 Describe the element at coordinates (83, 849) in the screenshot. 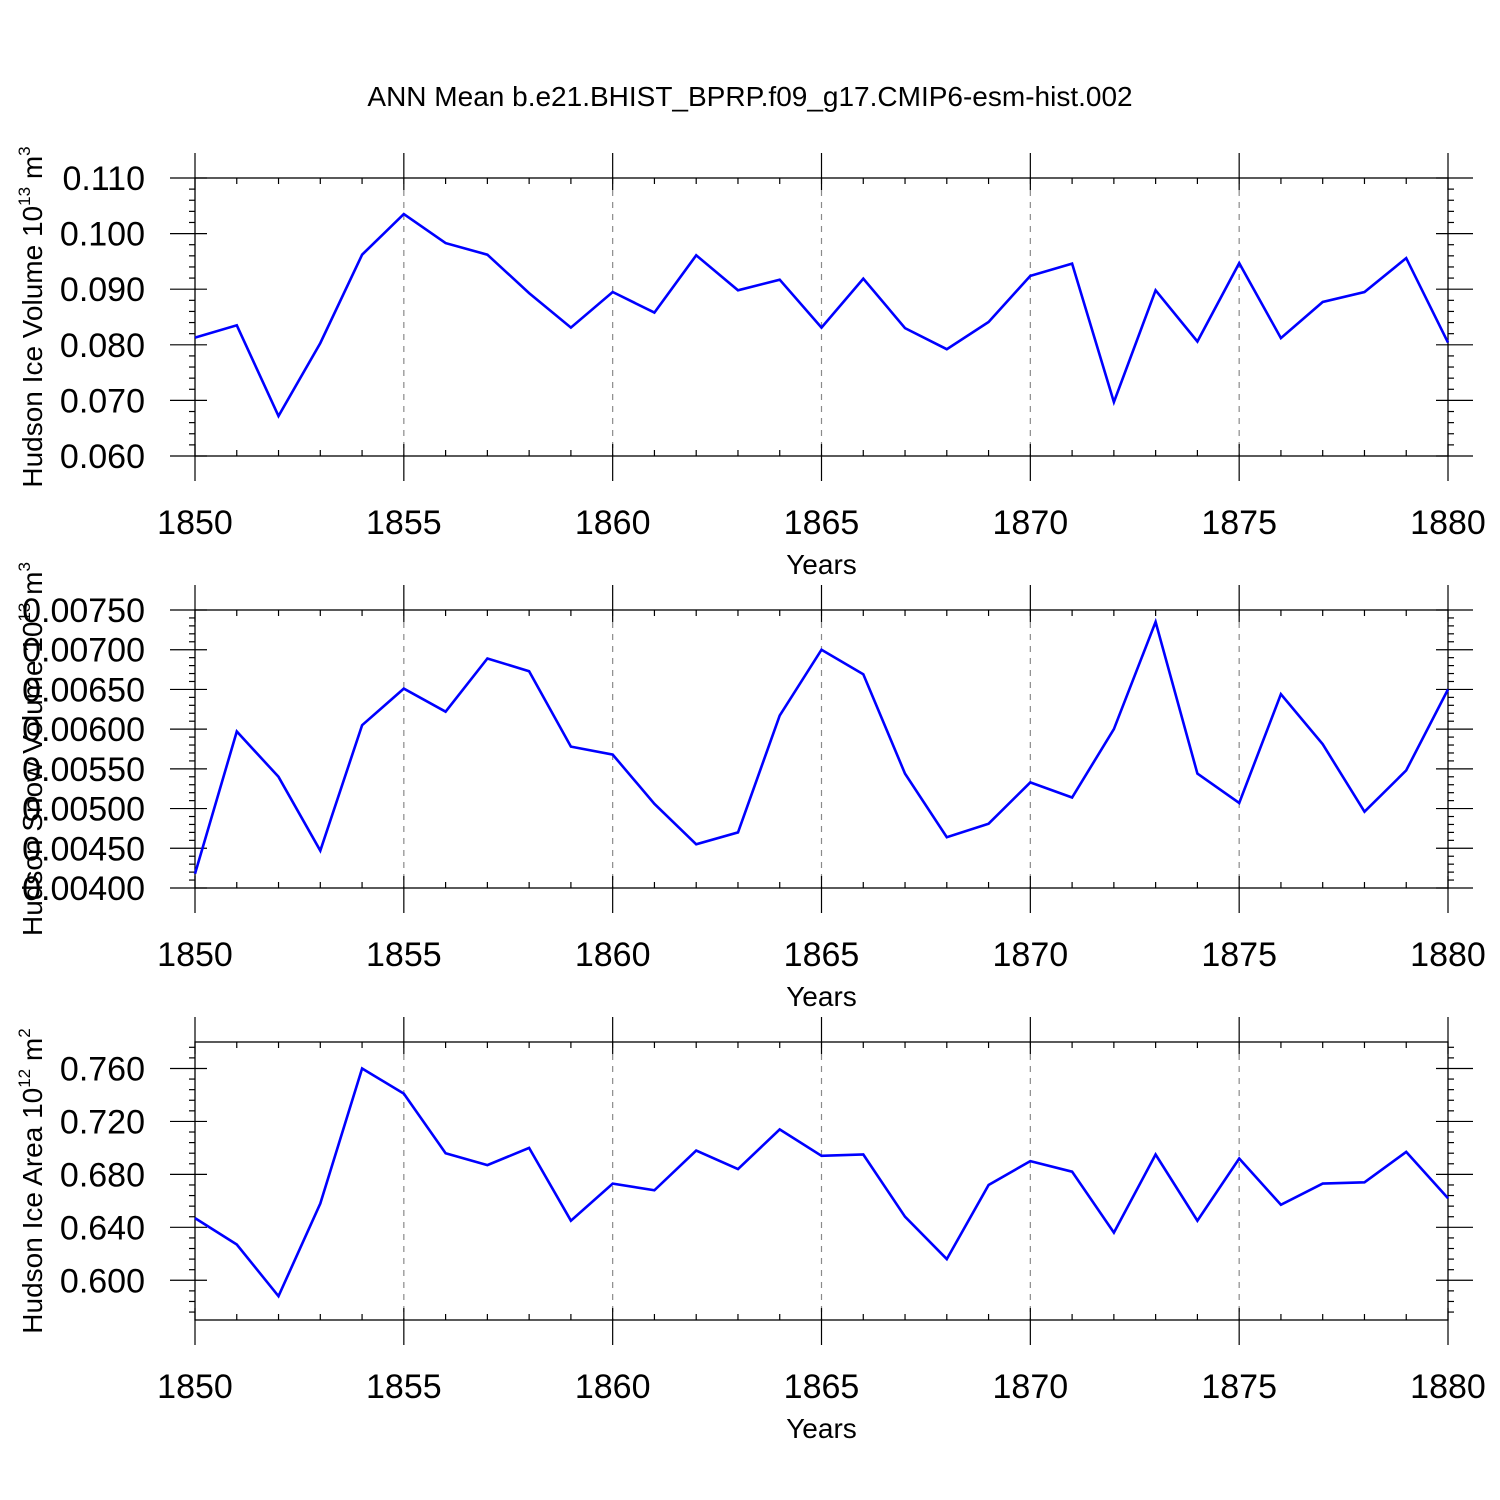

I see `y-tick-label: 0.00450` at that location.